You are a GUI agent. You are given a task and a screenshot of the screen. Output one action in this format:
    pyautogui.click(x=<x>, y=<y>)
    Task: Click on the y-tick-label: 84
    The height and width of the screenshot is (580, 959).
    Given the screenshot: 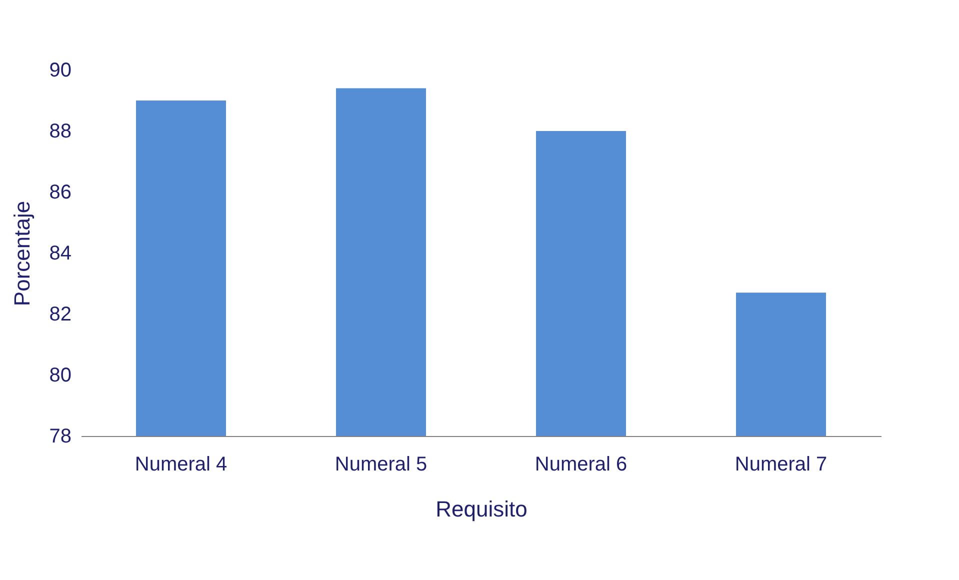 What is the action you would take?
    pyautogui.click(x=60, y=253)
    